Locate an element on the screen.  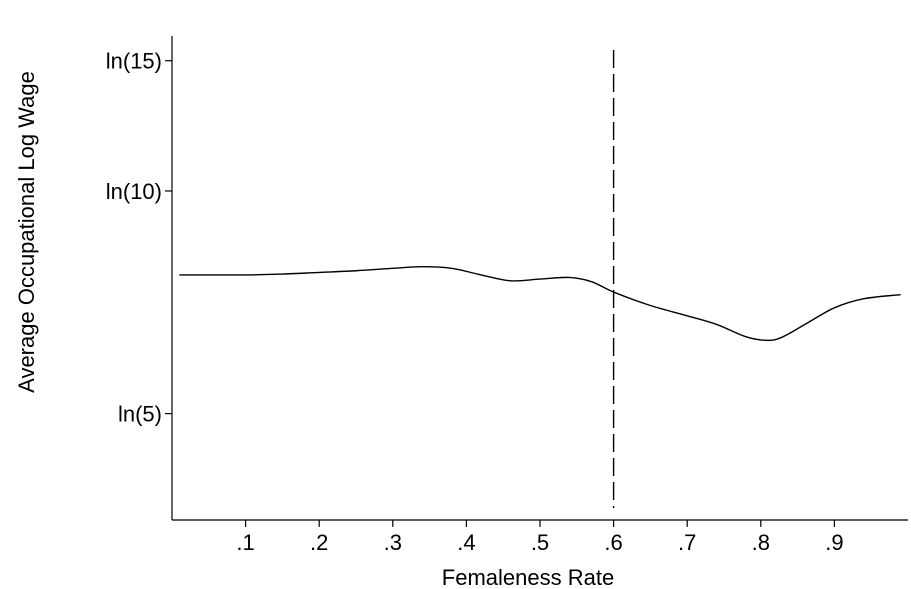
x-tick-label-4: .5 is located at coordinates (540, 542).